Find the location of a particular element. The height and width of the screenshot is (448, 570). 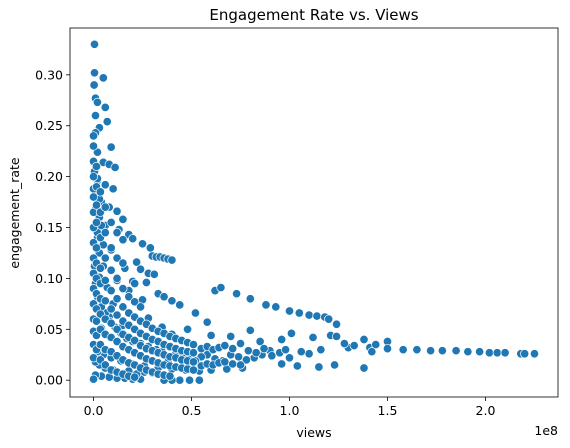

x-tick-label: 2.0 is located at coordinates (486, 410).